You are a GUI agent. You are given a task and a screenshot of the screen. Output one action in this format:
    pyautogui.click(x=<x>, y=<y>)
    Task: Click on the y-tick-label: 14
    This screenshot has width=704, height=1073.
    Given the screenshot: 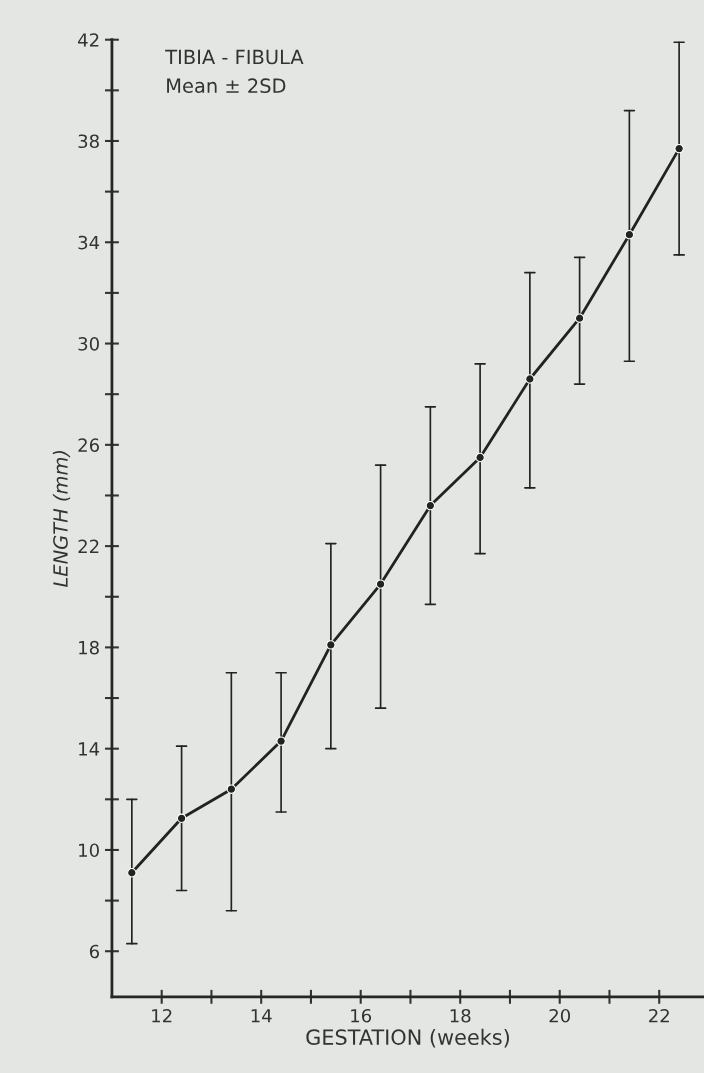 What is the action you would take?
    pyautogui.click(x=89, y=749)
    